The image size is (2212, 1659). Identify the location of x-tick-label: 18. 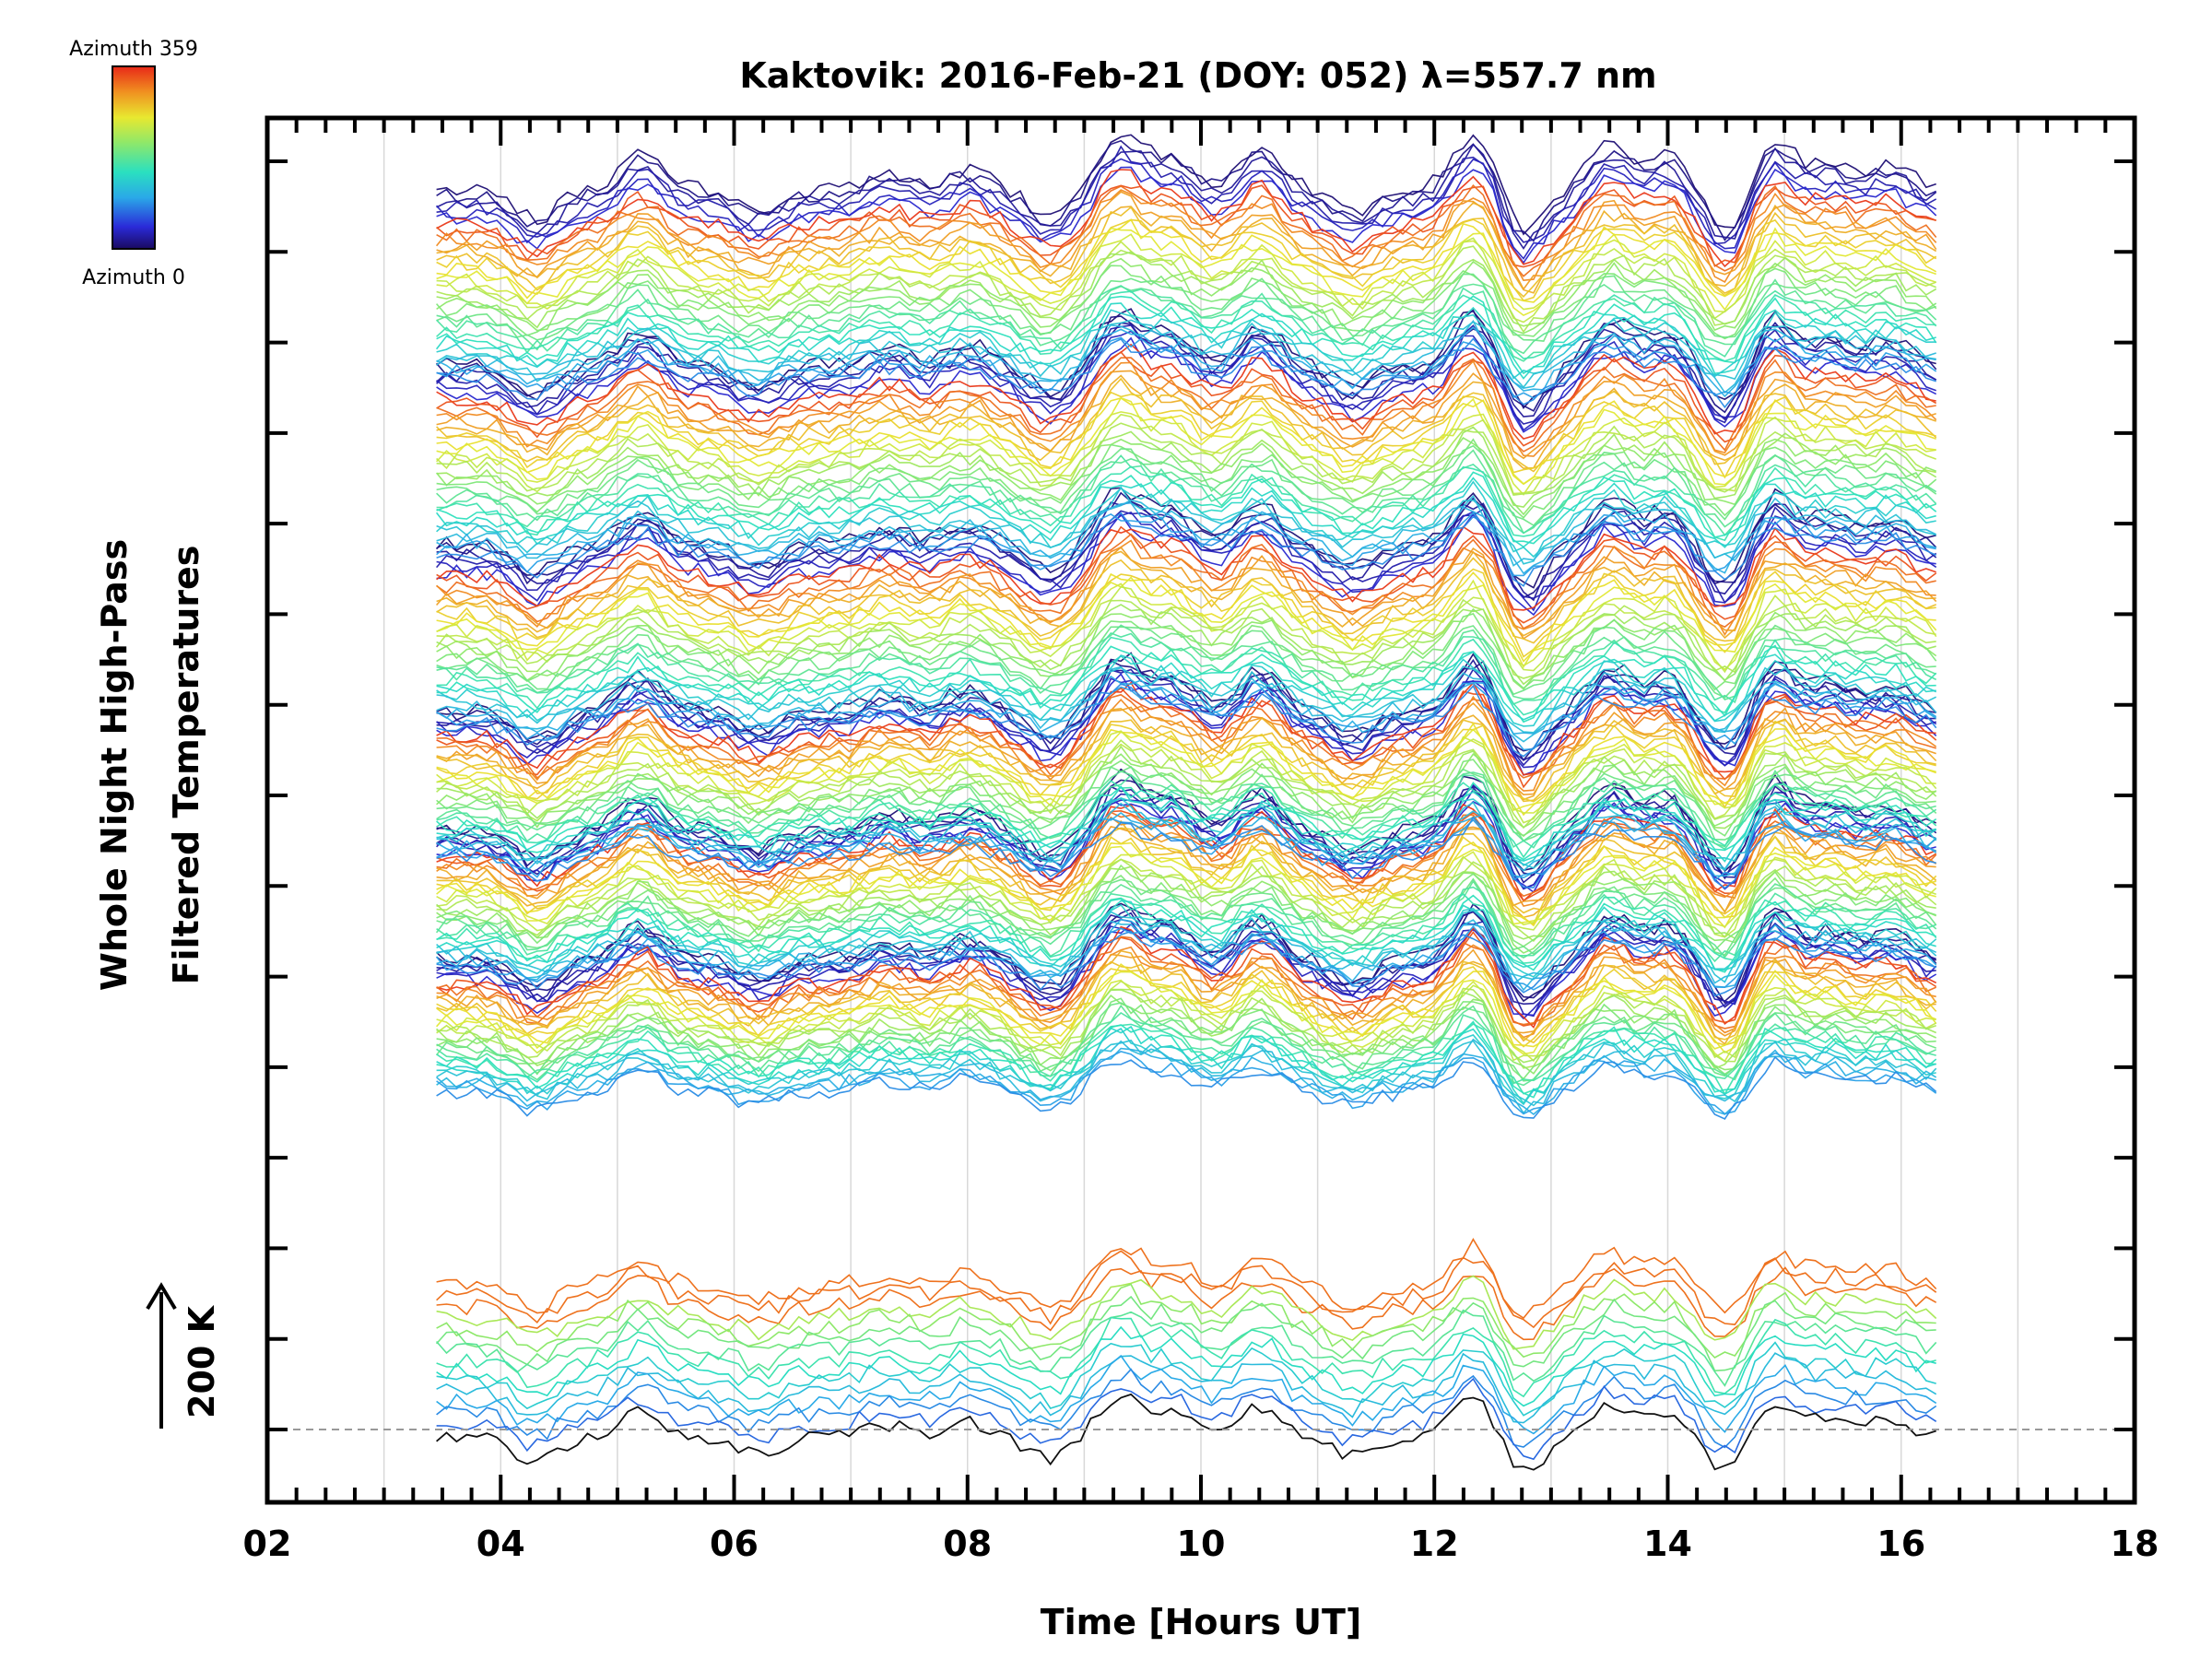
(2135, 1544).